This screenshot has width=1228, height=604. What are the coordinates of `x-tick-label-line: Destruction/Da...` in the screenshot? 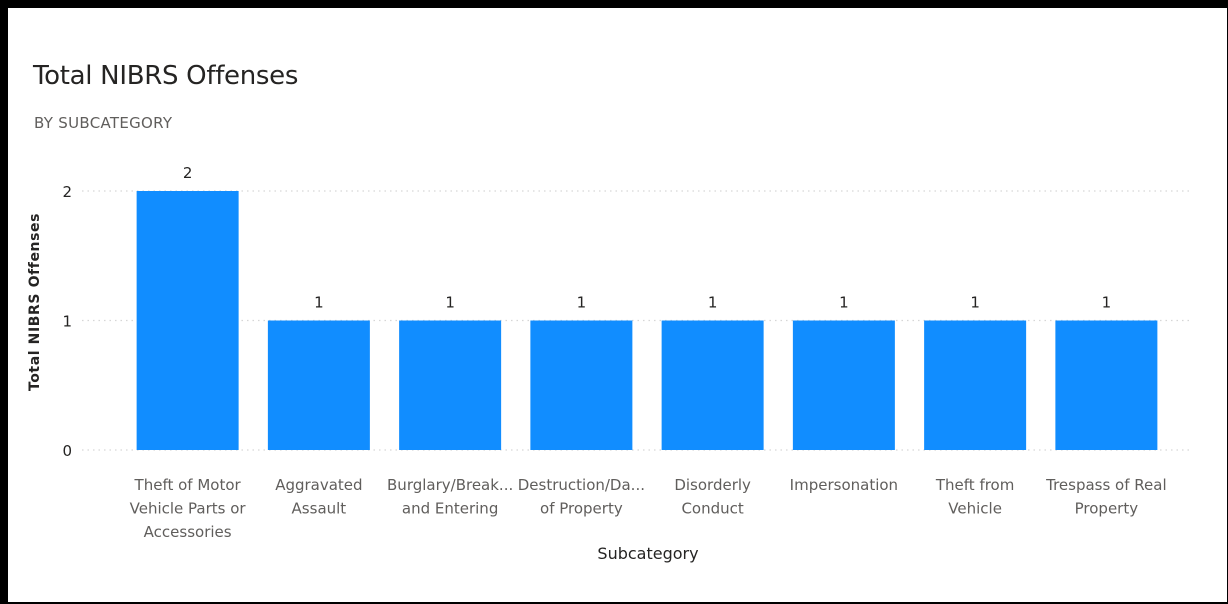 It's located at (581, 485).